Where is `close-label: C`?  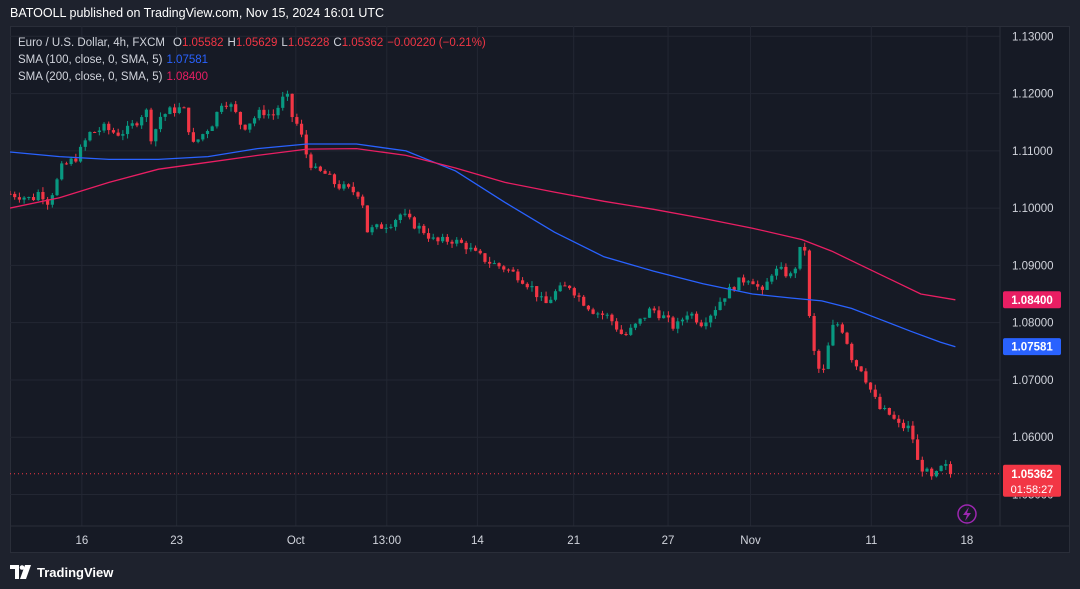
close-label: C is located at coordinates (337, 43).